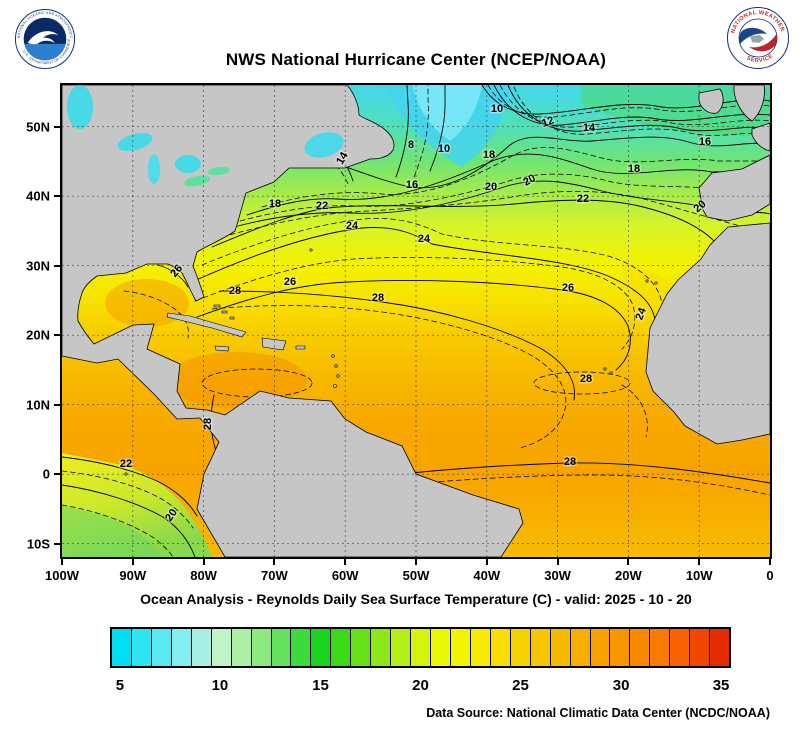  I want to click on lat-axis-label: 40N, so click(38, 196).